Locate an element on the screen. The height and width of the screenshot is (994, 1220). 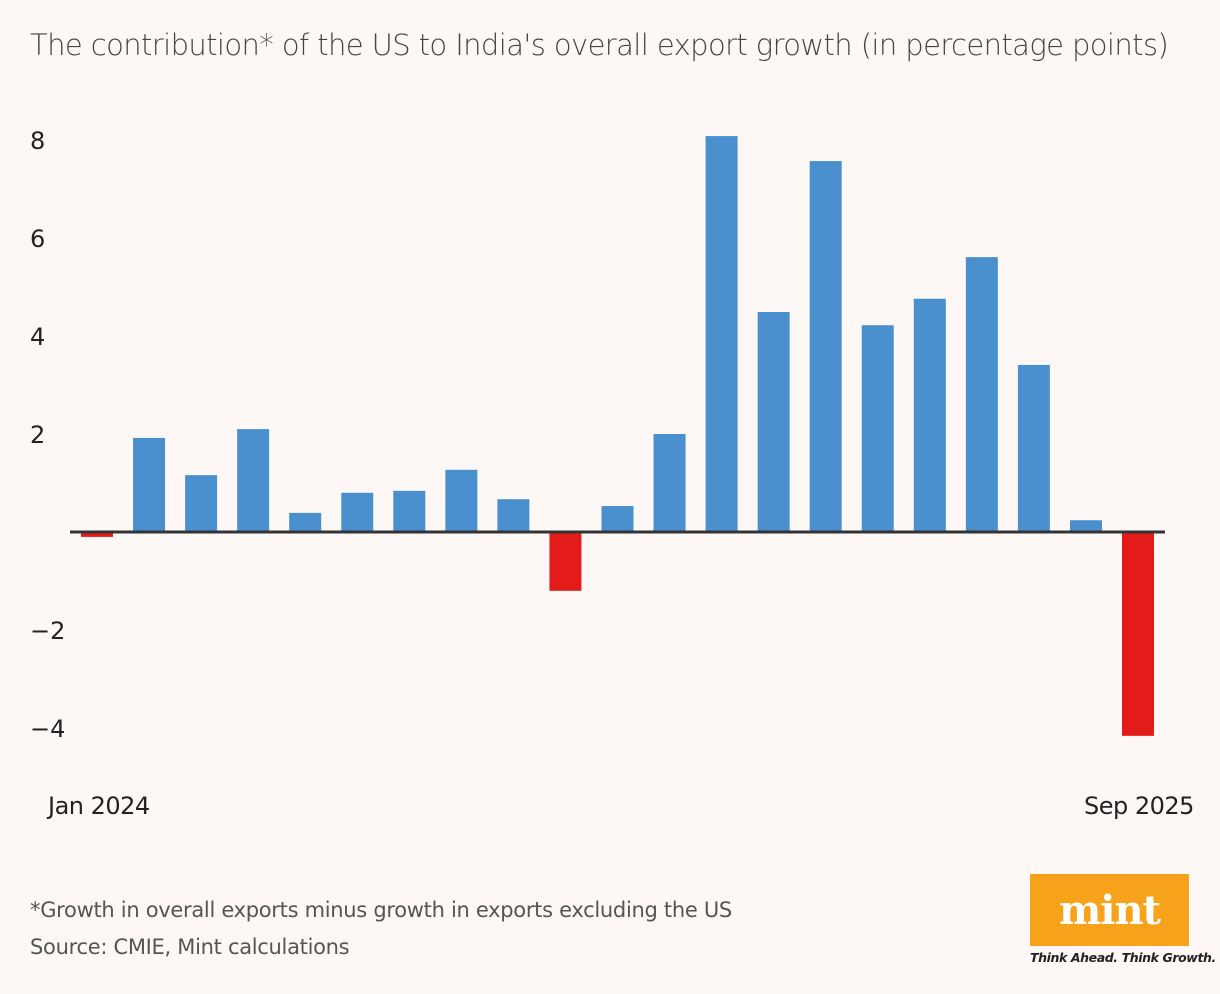
mint-logo: mint is located at coordinates (1109, 910).